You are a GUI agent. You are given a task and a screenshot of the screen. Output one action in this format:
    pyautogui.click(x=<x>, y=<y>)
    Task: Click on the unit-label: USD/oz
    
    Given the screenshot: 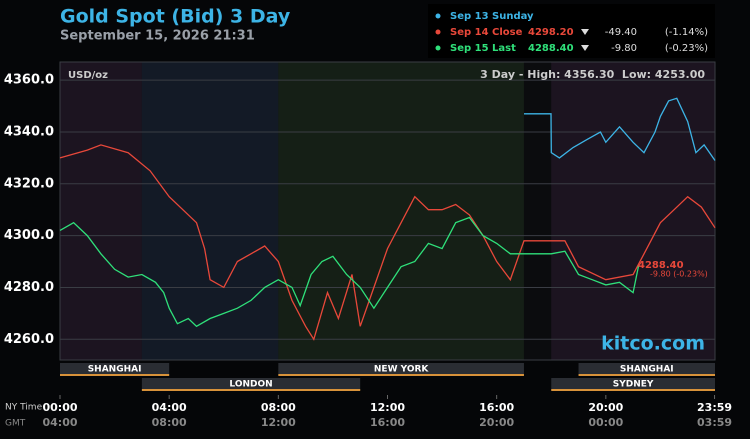 What is the action you would take?
    pyautogui.click(x=88, y=75)
    